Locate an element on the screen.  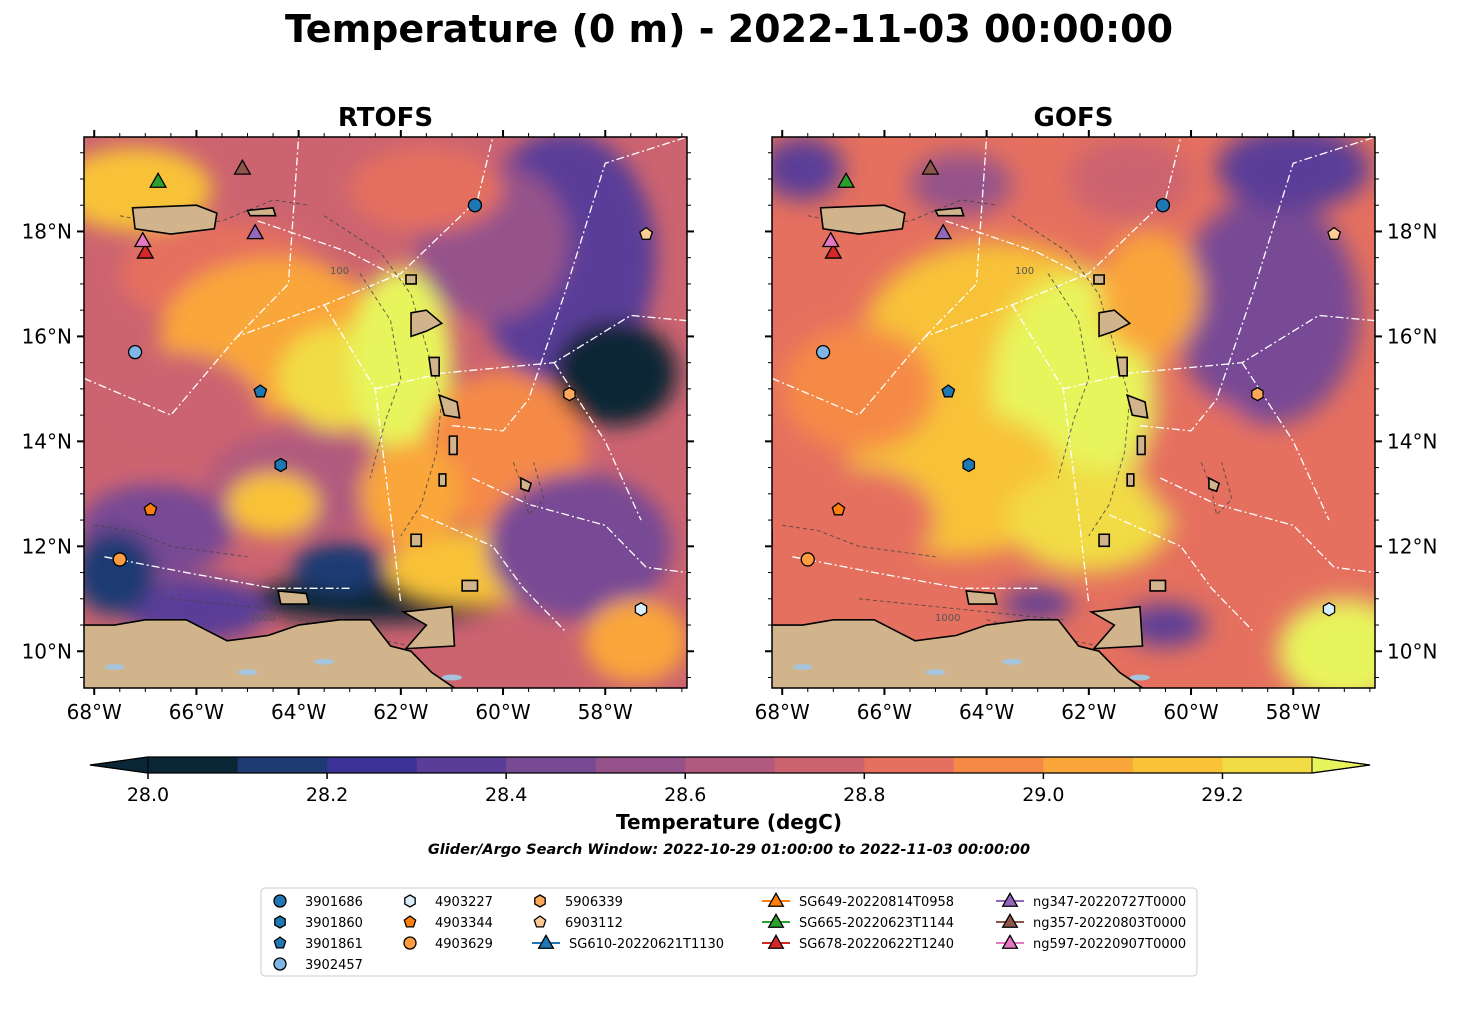
legend-label: 4903629 is located at coordinates (464, 944).